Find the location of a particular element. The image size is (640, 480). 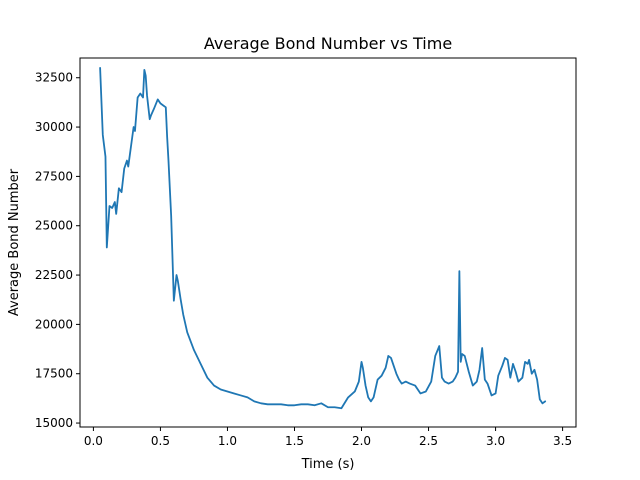

x-tick-label: 3.5 is located at coordinates (562, 441).